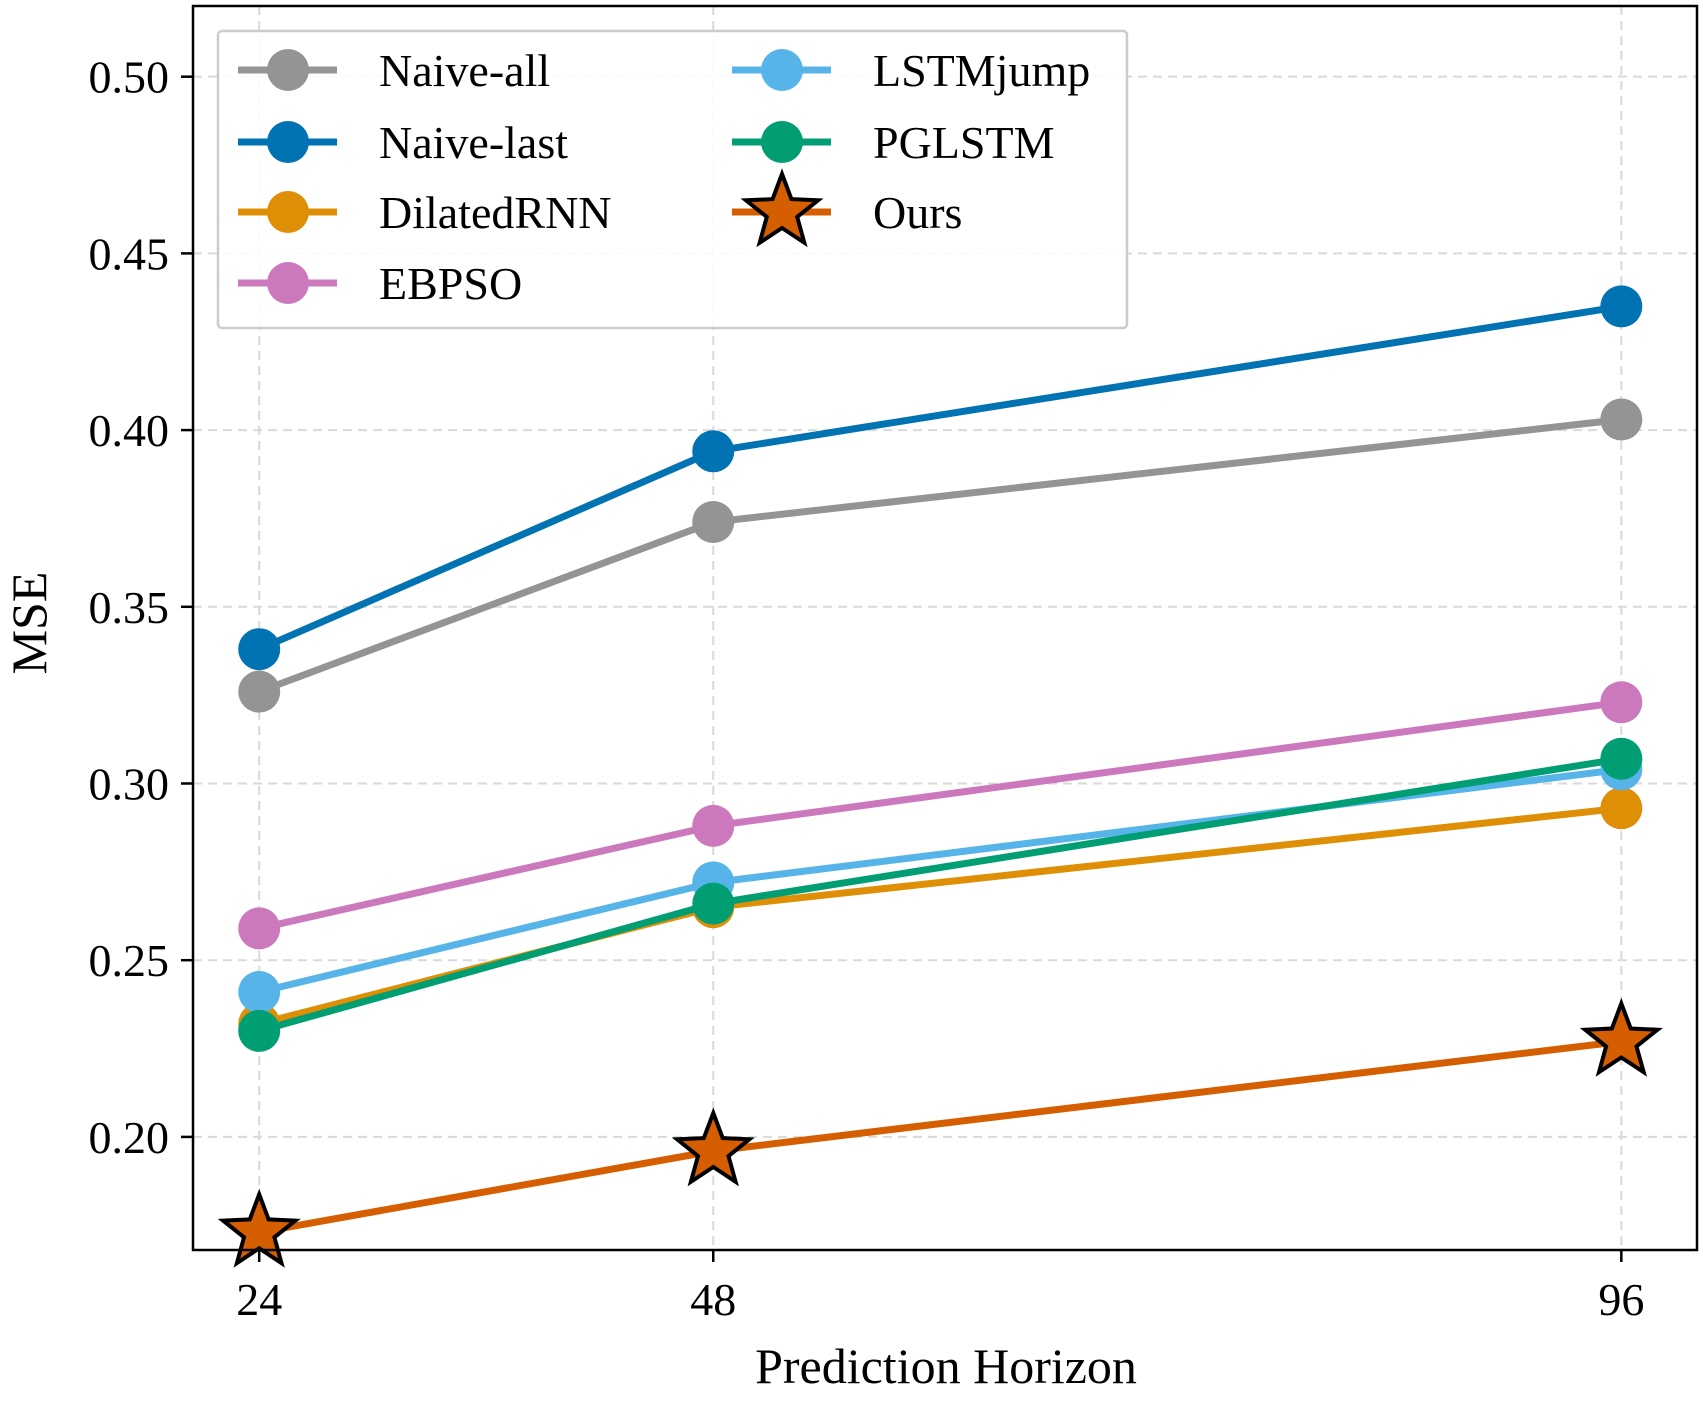  I want to click on legend-item-naive-last: Naive-last, so click(403, 142).